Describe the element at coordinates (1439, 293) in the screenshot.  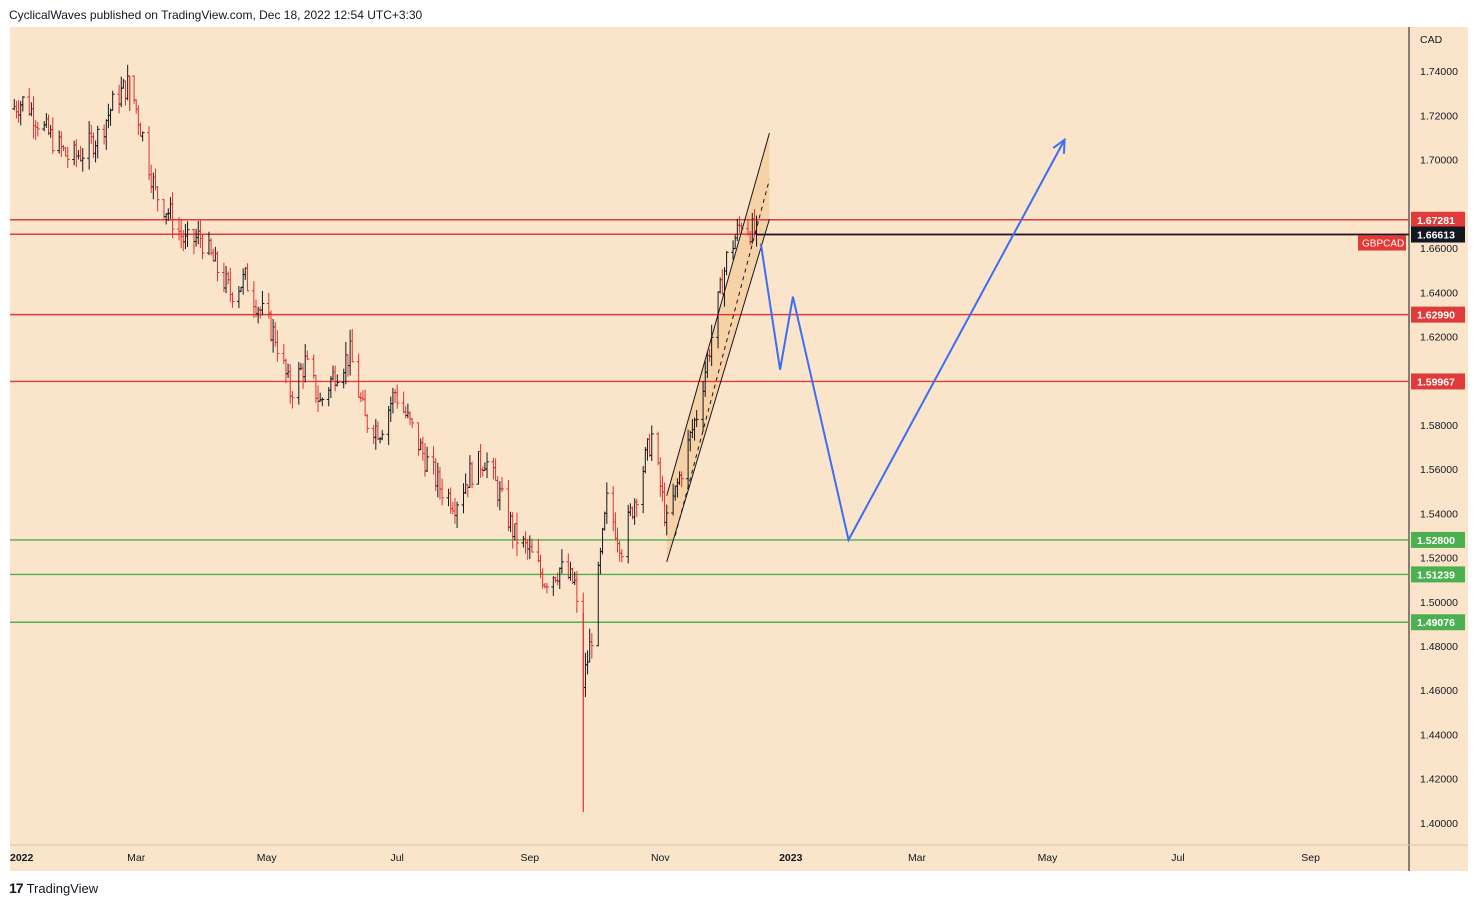
I see `y-tick-label: 1.64000` at that location.